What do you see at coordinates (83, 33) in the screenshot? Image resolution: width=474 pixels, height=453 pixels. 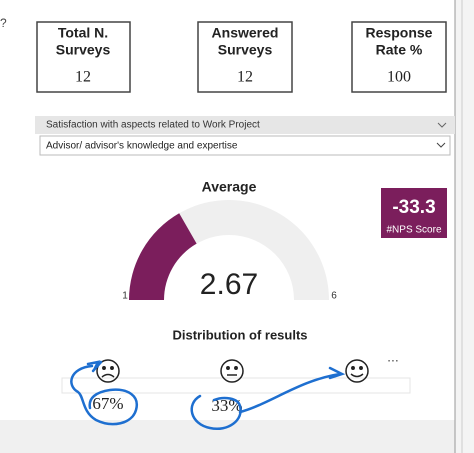 I see `card-title: Total N.` at bounding box center [83, 33].